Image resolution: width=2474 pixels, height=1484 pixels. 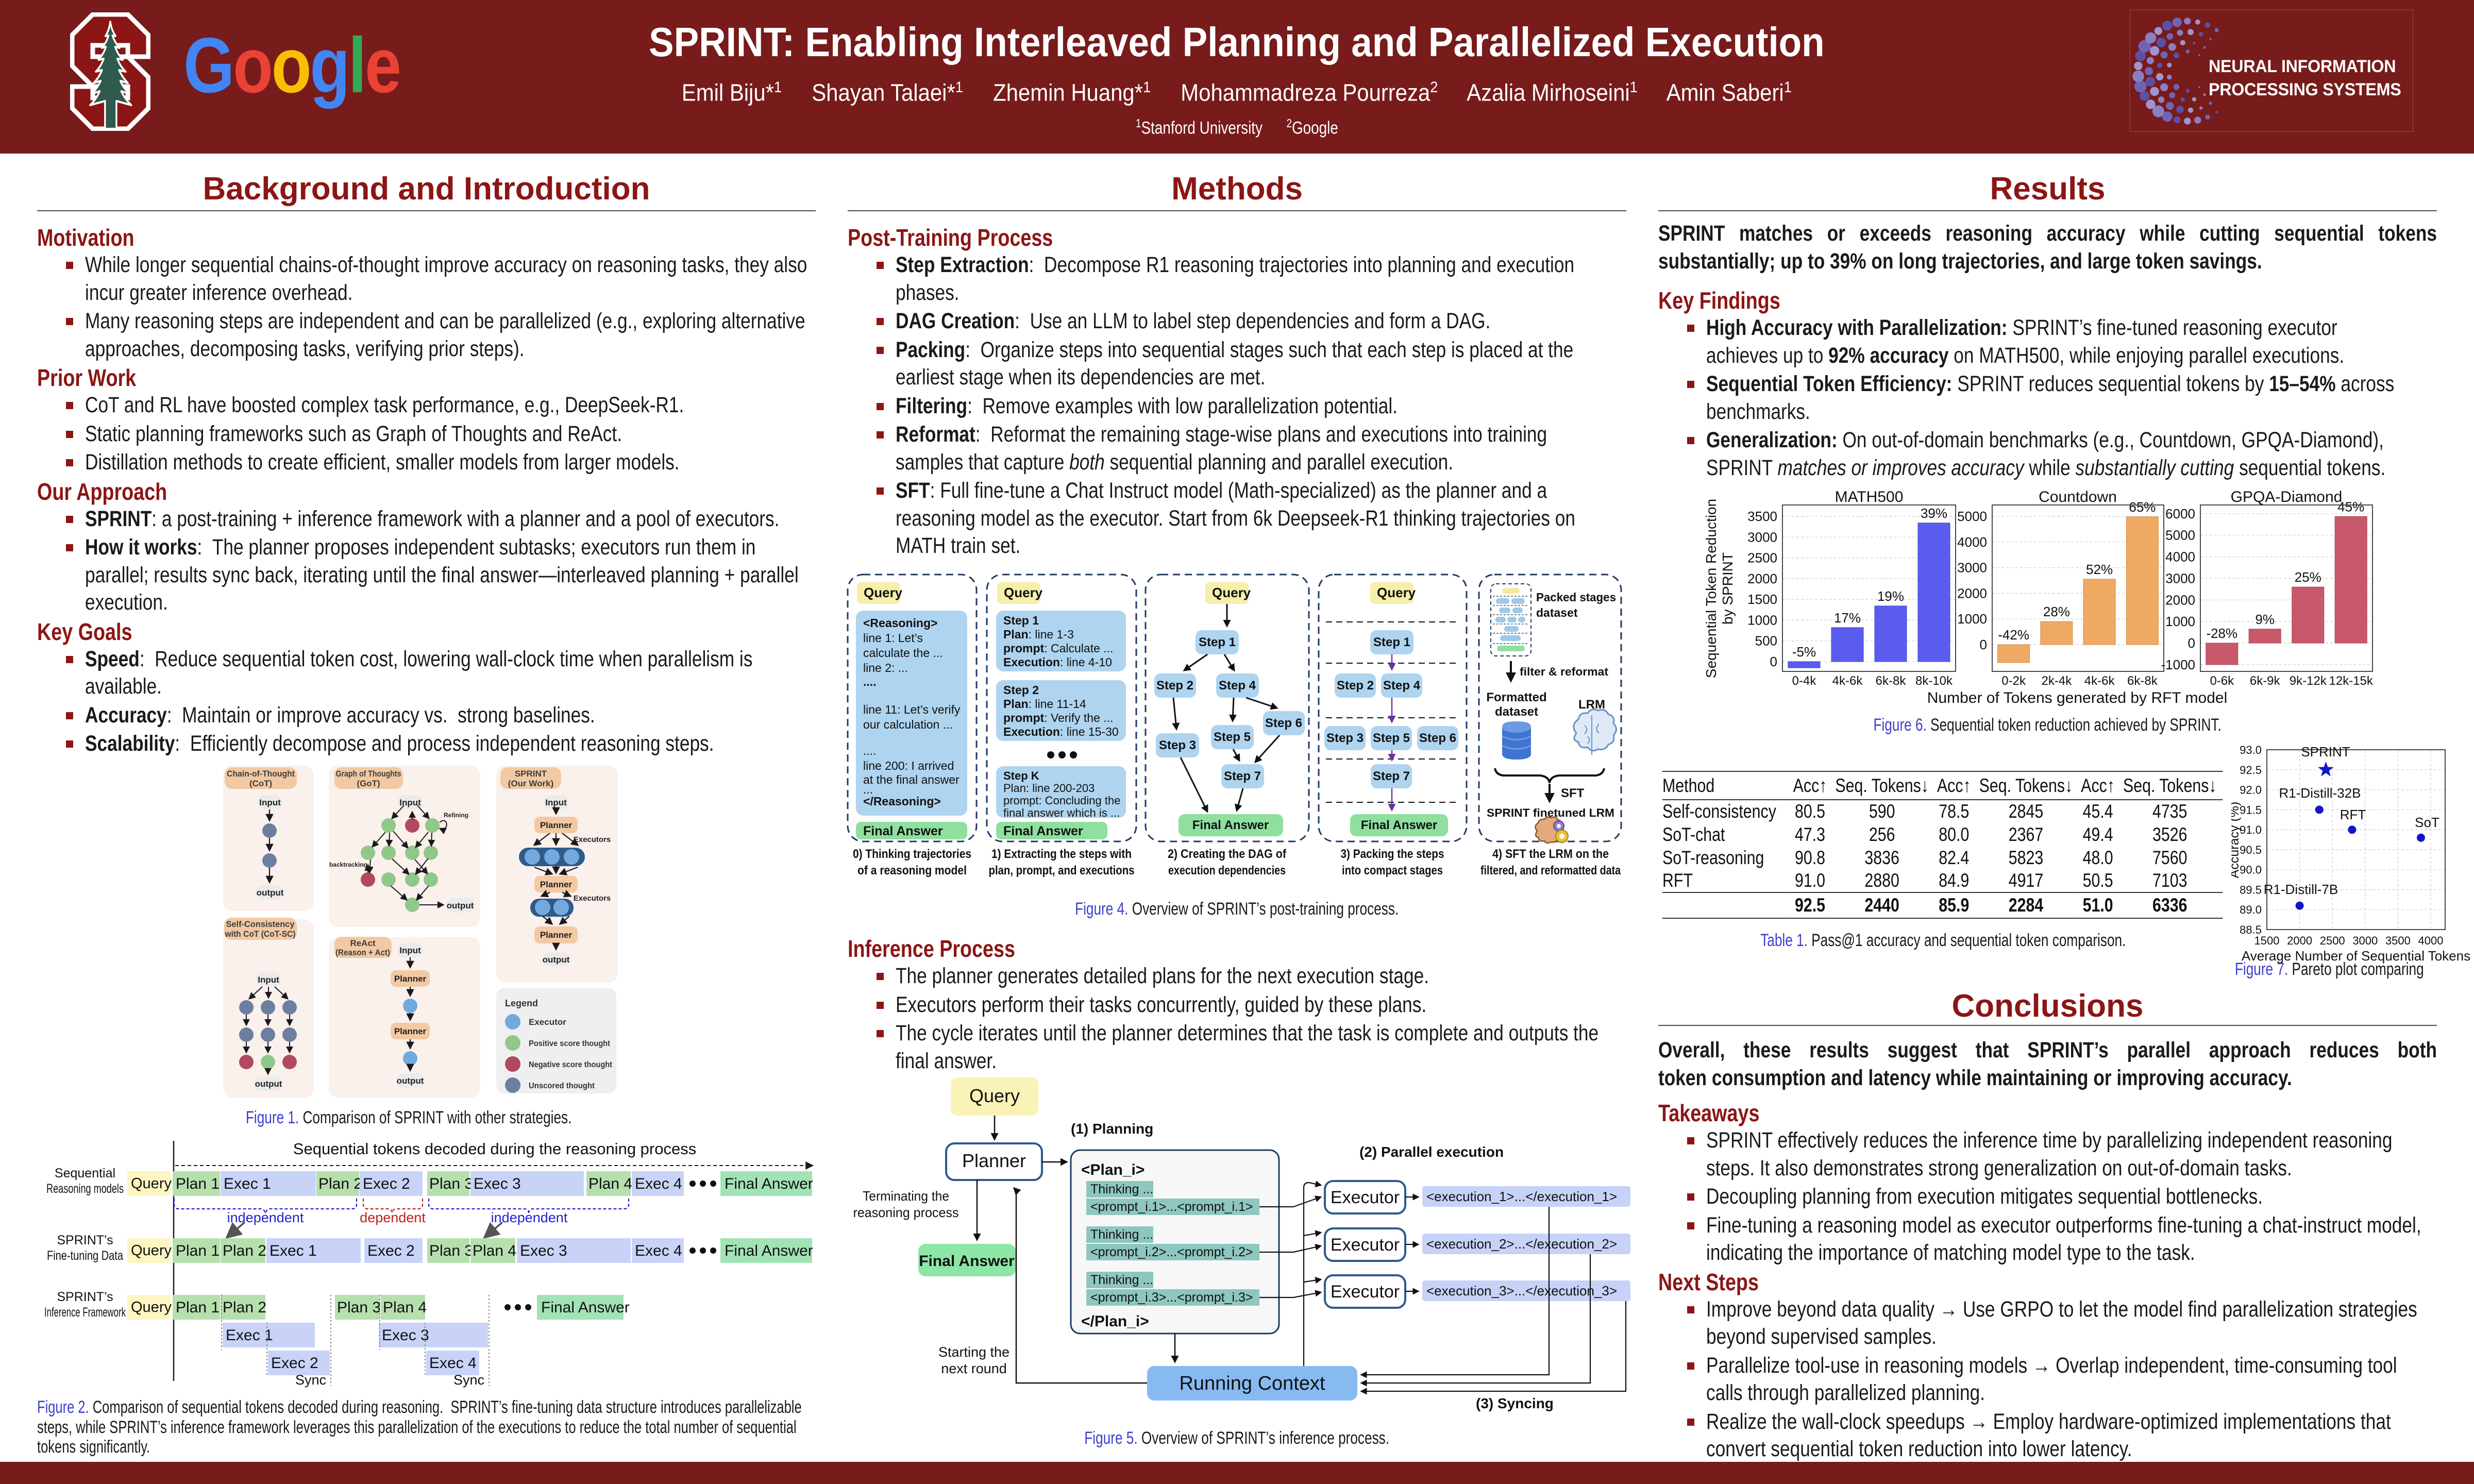 What do you see at coordinates (2251, 850) in the screenshot?
I see `svg-text: 90.5` at bounding box center [2251, 850].